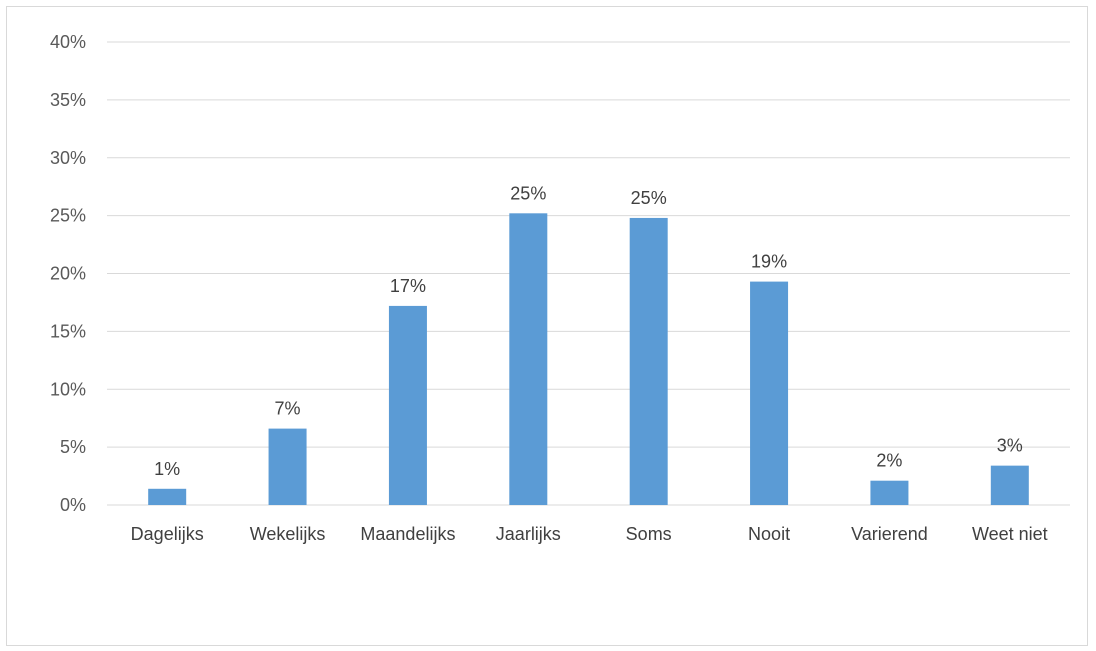 The height and width of the screenshot is (651, 1096). What do you see at coordinates (68, 42) in the screenshot?
I see `y-tick-label: 40%` at bounding box center [68, 42].